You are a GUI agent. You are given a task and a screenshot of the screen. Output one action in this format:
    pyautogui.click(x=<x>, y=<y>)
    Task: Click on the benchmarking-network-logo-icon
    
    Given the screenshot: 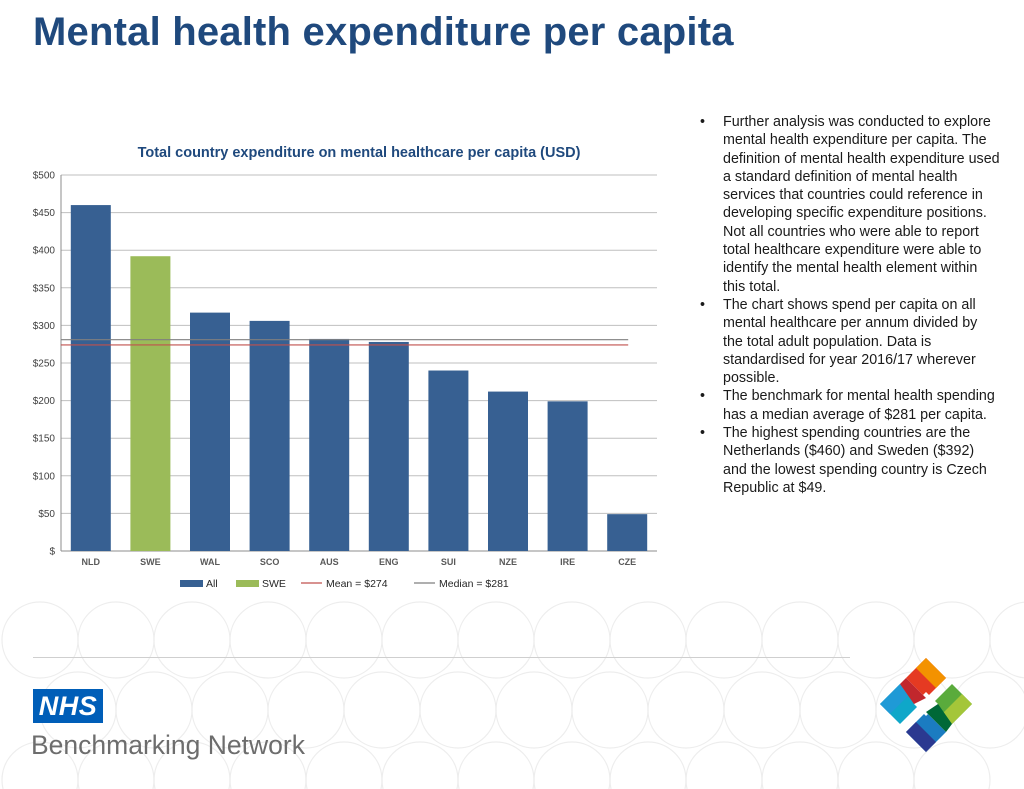 What is the action you would take?
    pyautogui.click(x=926, y=705)
    